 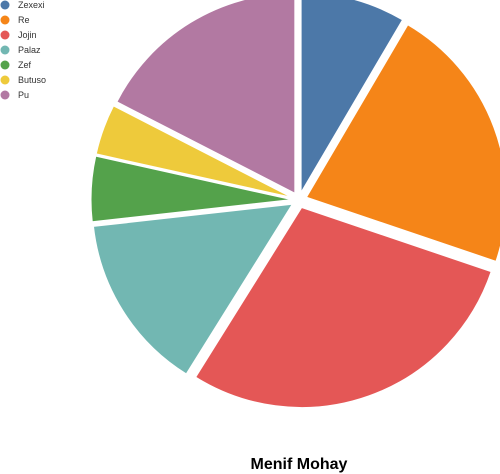 I want to click on legend-swatch-jojin, so click(x=5, y=35).